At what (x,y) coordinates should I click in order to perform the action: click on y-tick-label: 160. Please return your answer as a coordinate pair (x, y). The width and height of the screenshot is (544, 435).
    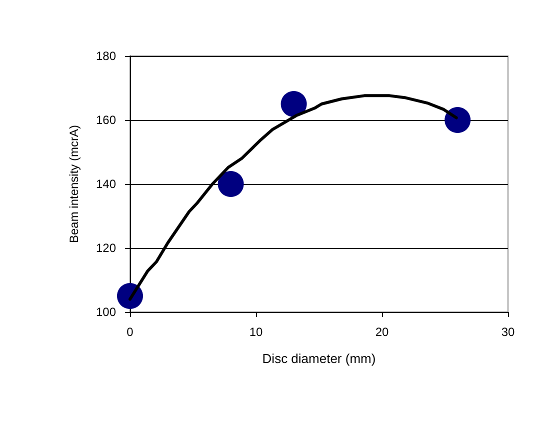
    Looking at the image, I should click on (106, 120).